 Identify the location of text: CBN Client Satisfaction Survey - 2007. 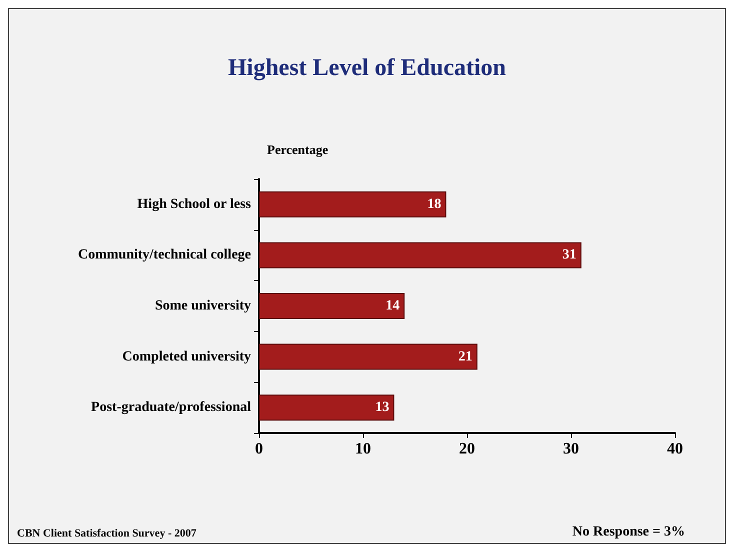
(107, 534).